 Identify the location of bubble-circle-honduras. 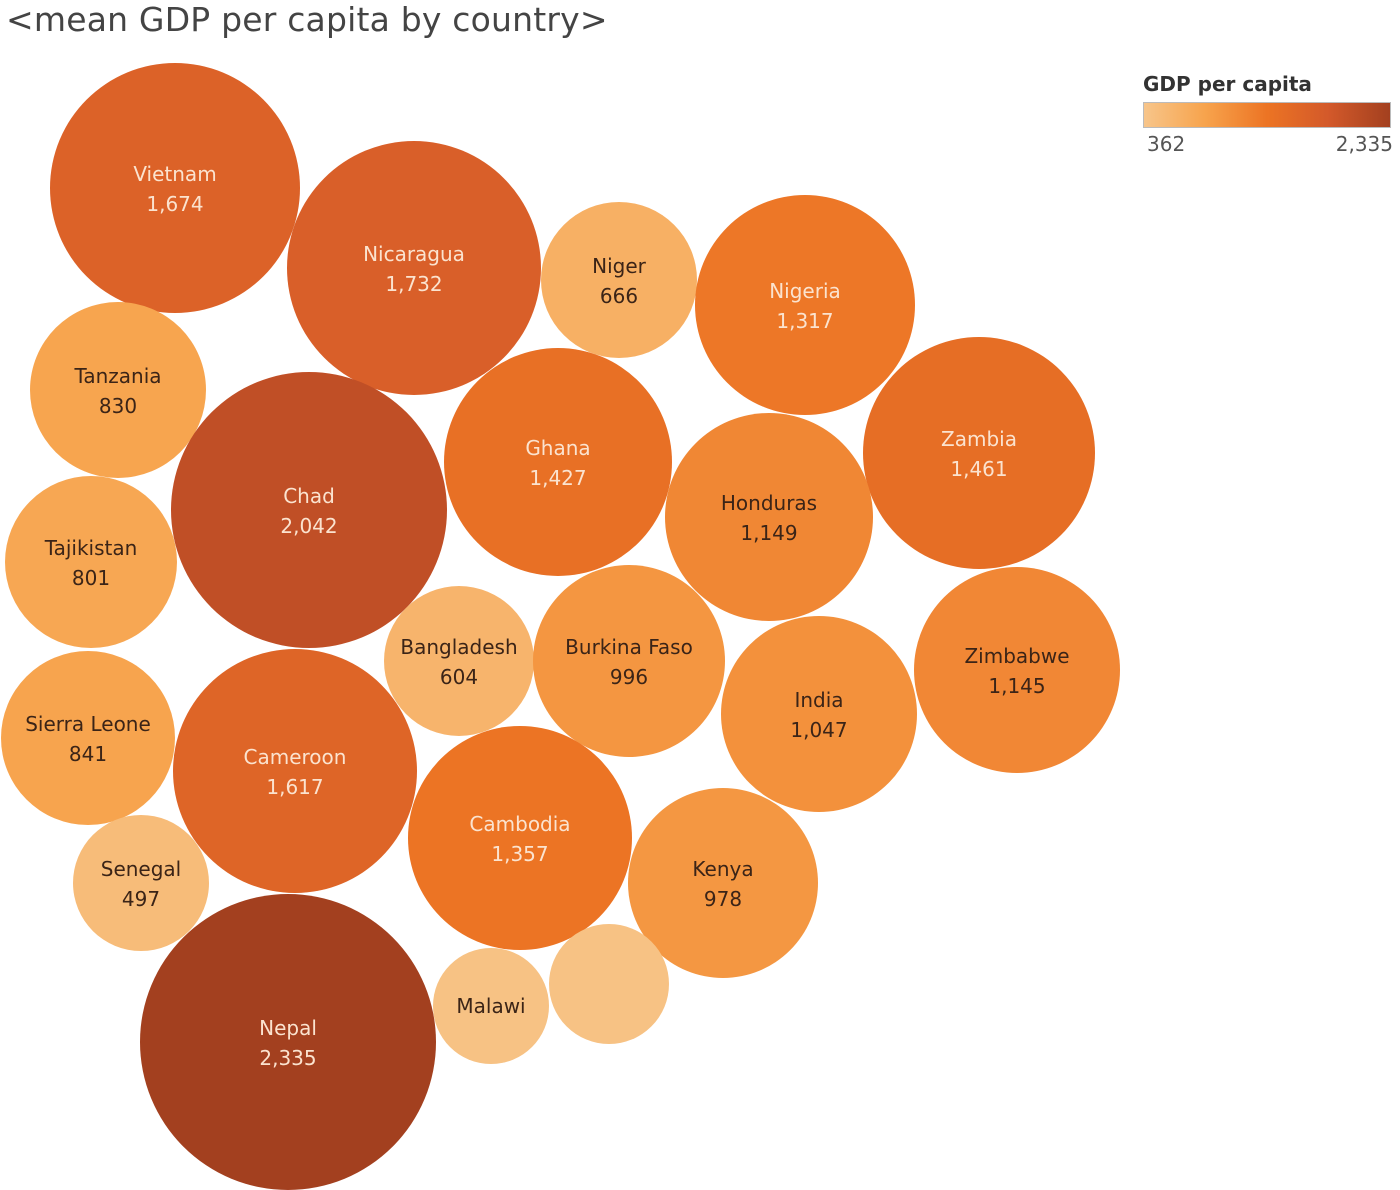
(769, 517).